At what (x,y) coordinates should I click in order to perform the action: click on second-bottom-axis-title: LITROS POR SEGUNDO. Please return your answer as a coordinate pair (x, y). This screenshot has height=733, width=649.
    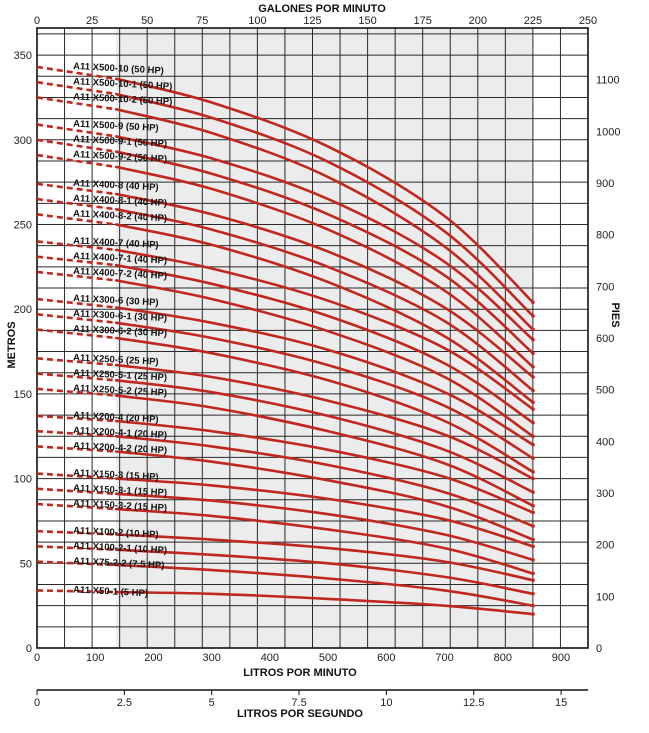
    Looking at the image, I should click on (300, 714).